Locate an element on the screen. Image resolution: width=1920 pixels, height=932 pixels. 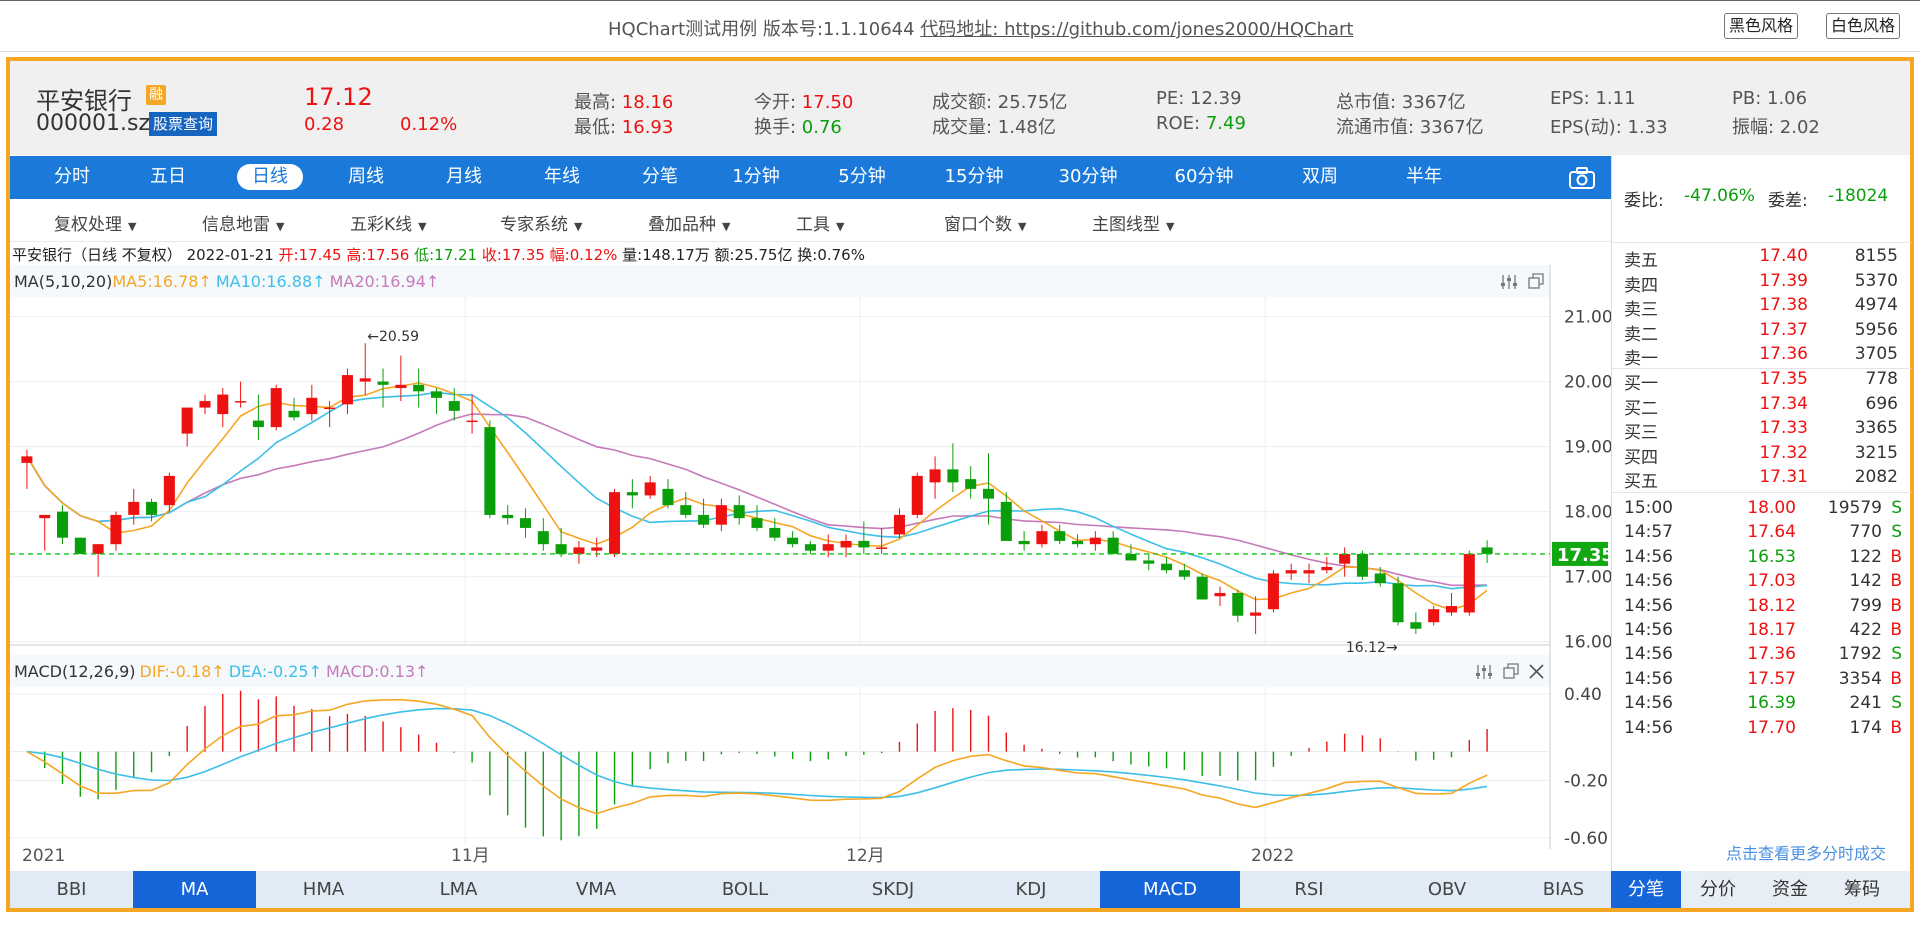
period-tab: 分笔 is located at coordinates (660, 176).